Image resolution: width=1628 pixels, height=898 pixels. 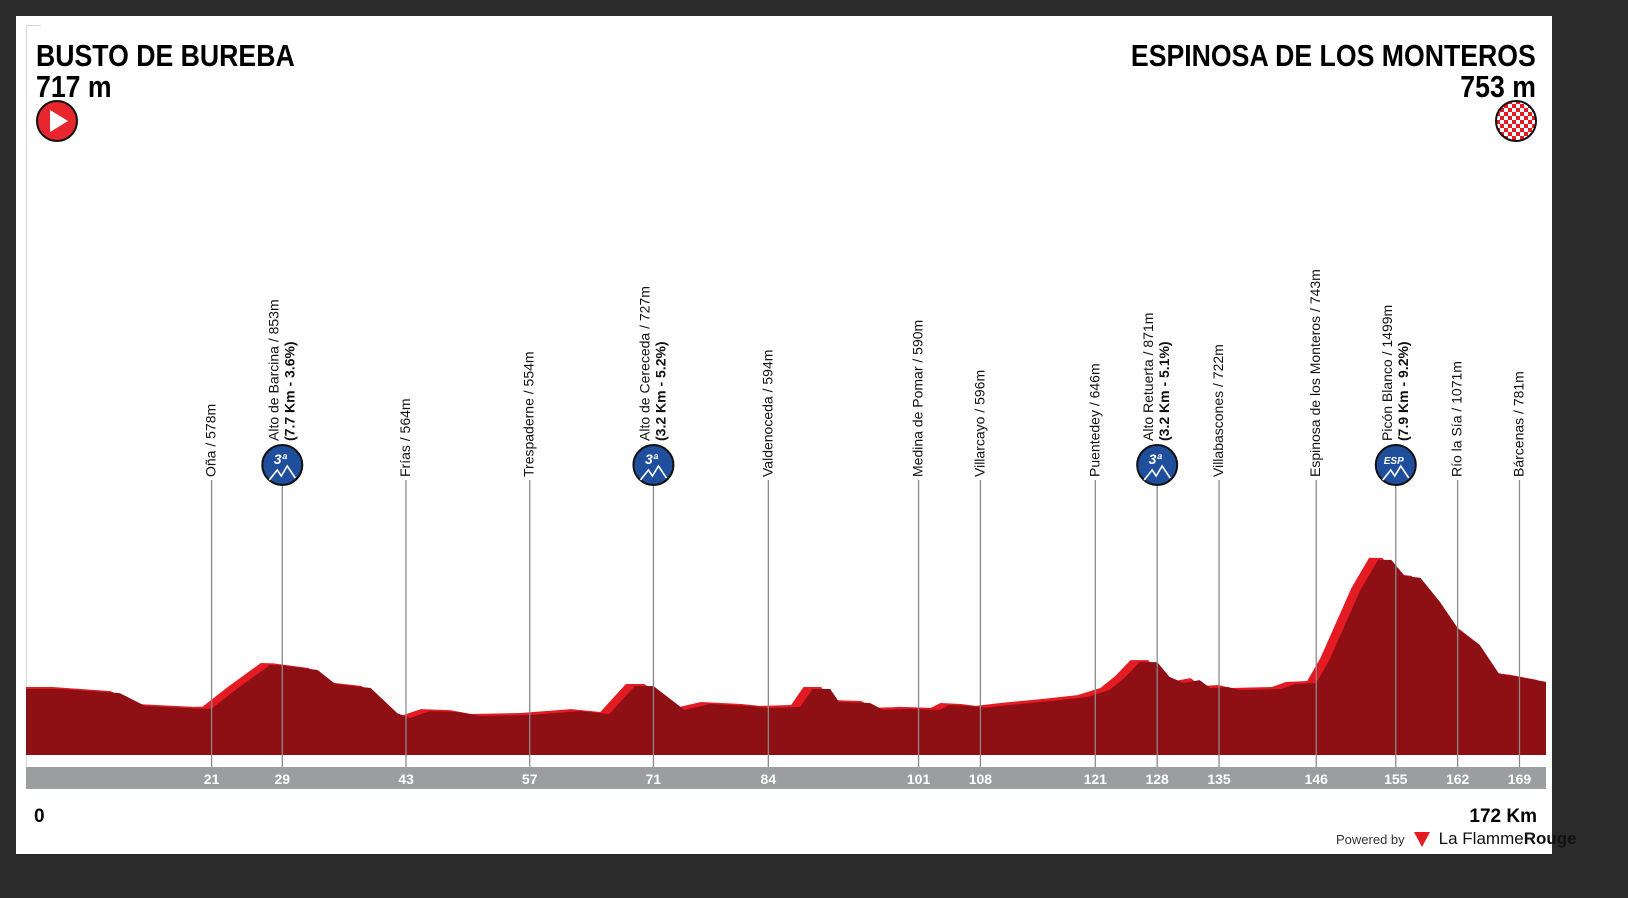 What do you see at coordinates (1333, 55) in the screenshot?
I see `finish-name: ESPINOSA DE LOS MONTEROS` at bounding box center [1333, 55].